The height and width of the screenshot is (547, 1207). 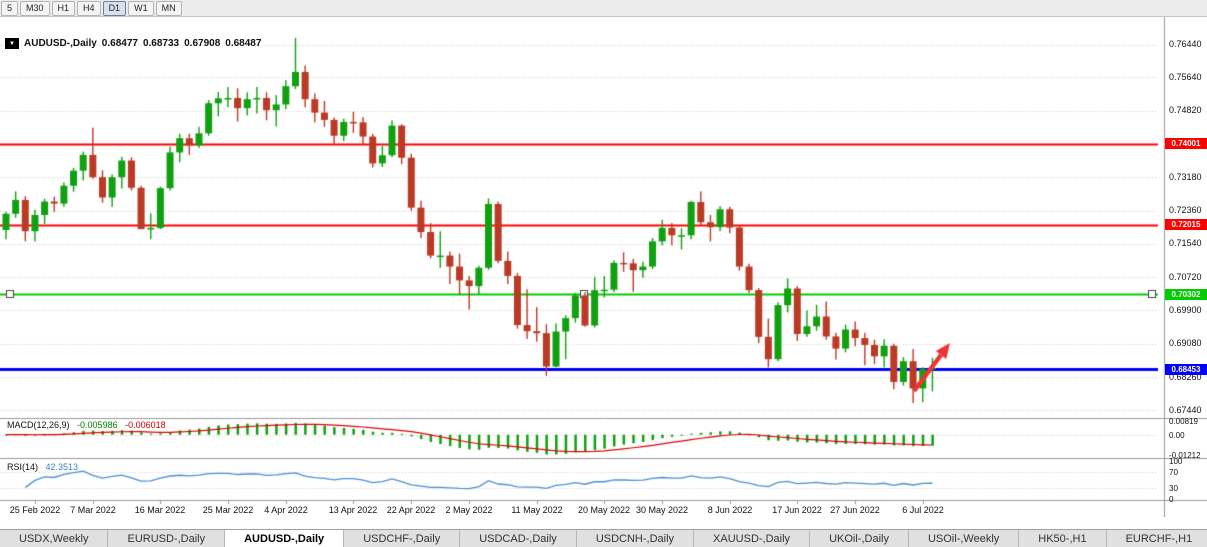 What do you see at coordinates (603, 8) in the screenshot?
I see `timeframe-toolbar: 5 M30 H1 H4 D1 W1 MN` at bounding box center [603, 8].